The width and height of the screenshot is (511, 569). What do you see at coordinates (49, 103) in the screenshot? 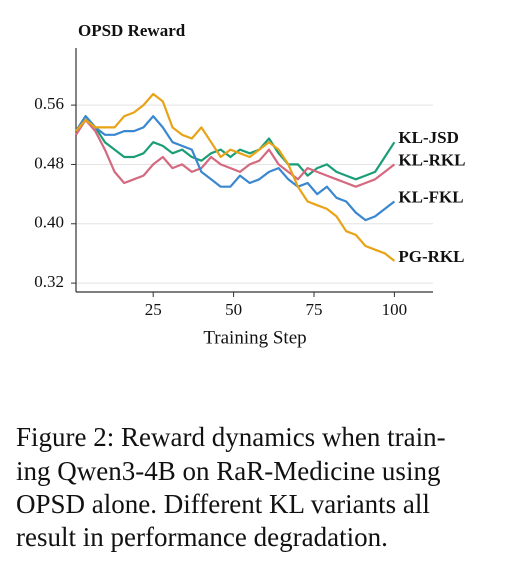
I see `y-tick-label: 0.56` at bounding box center [49, 103].